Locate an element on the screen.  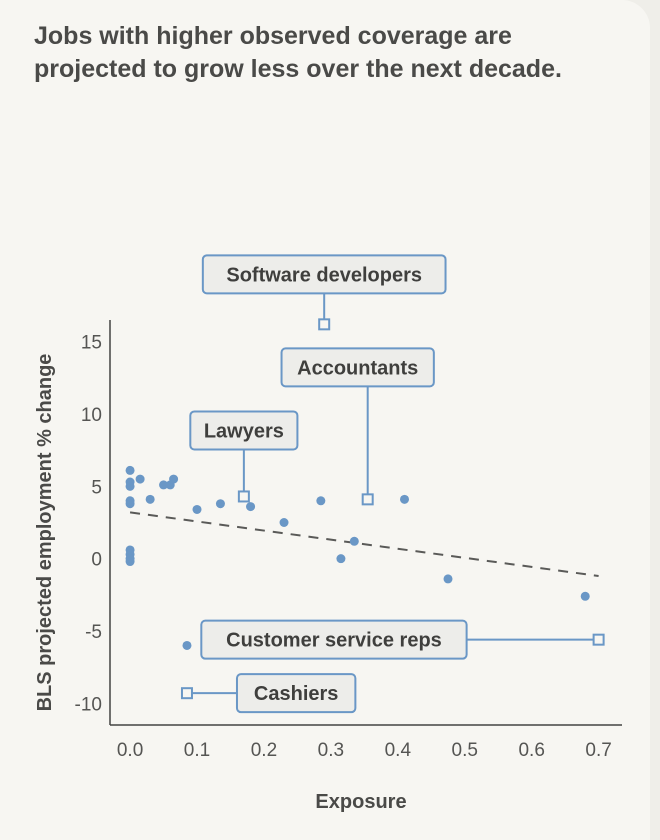
callout-label: Cashiers is located at coordinates (296, 694).